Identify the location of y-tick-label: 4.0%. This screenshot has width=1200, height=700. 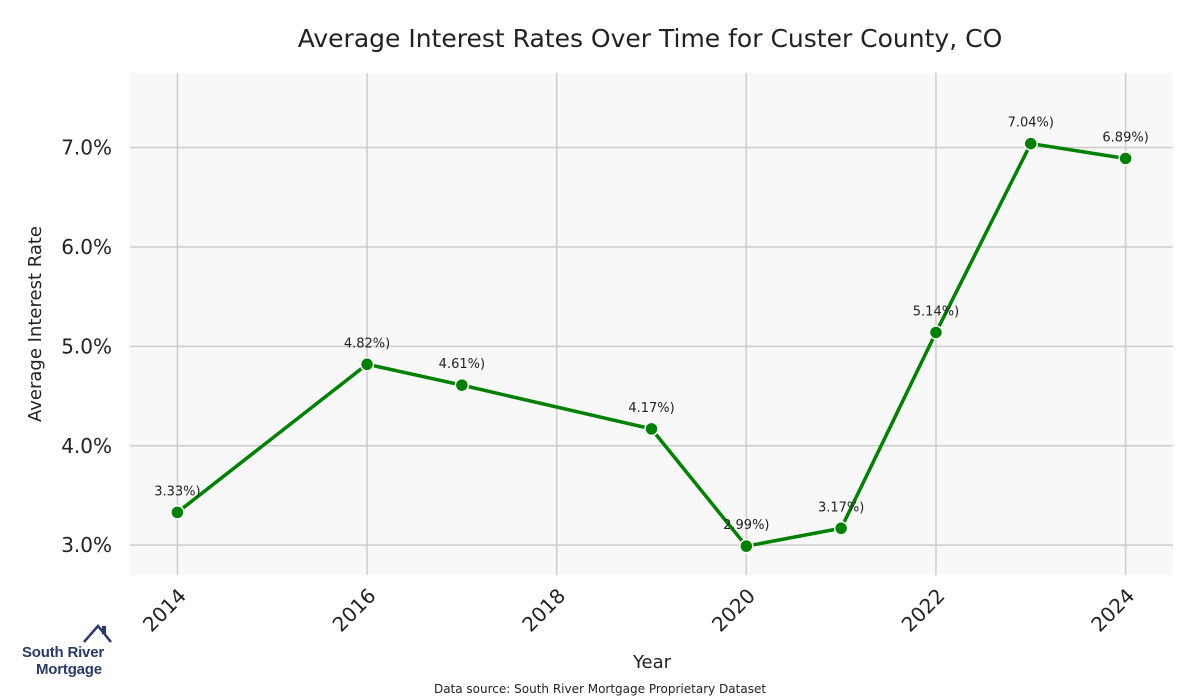
(86, 446).